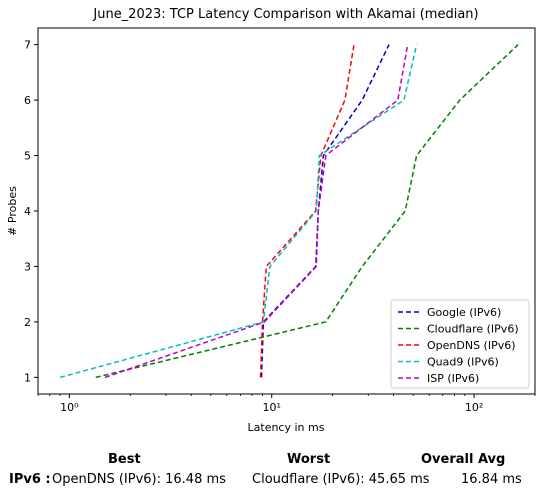  What do you see at coordinates (69, 407) in the screenshot?
I see `x-tick-label: 10⁰` at bounding box center [69, 407].